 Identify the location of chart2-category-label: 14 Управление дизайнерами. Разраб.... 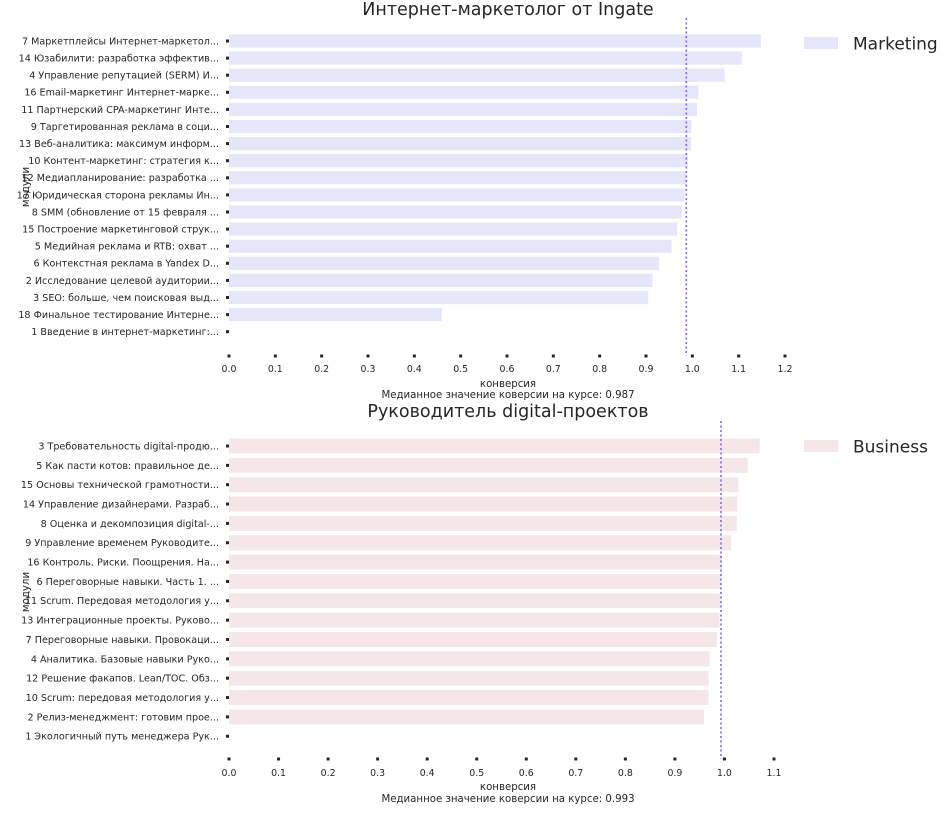
(121, 504).